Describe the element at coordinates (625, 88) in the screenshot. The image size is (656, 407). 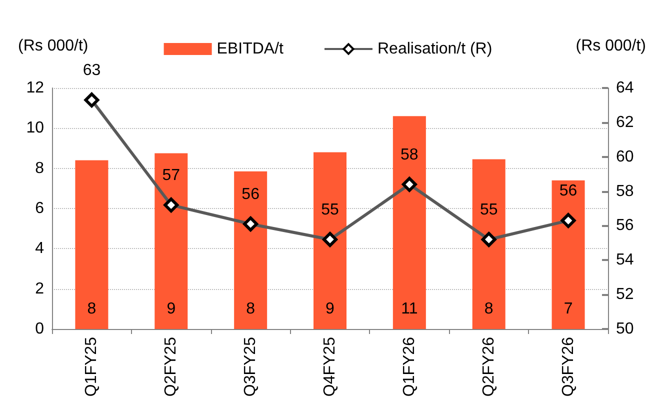
I see `y2-tick-label: 64` at that location.